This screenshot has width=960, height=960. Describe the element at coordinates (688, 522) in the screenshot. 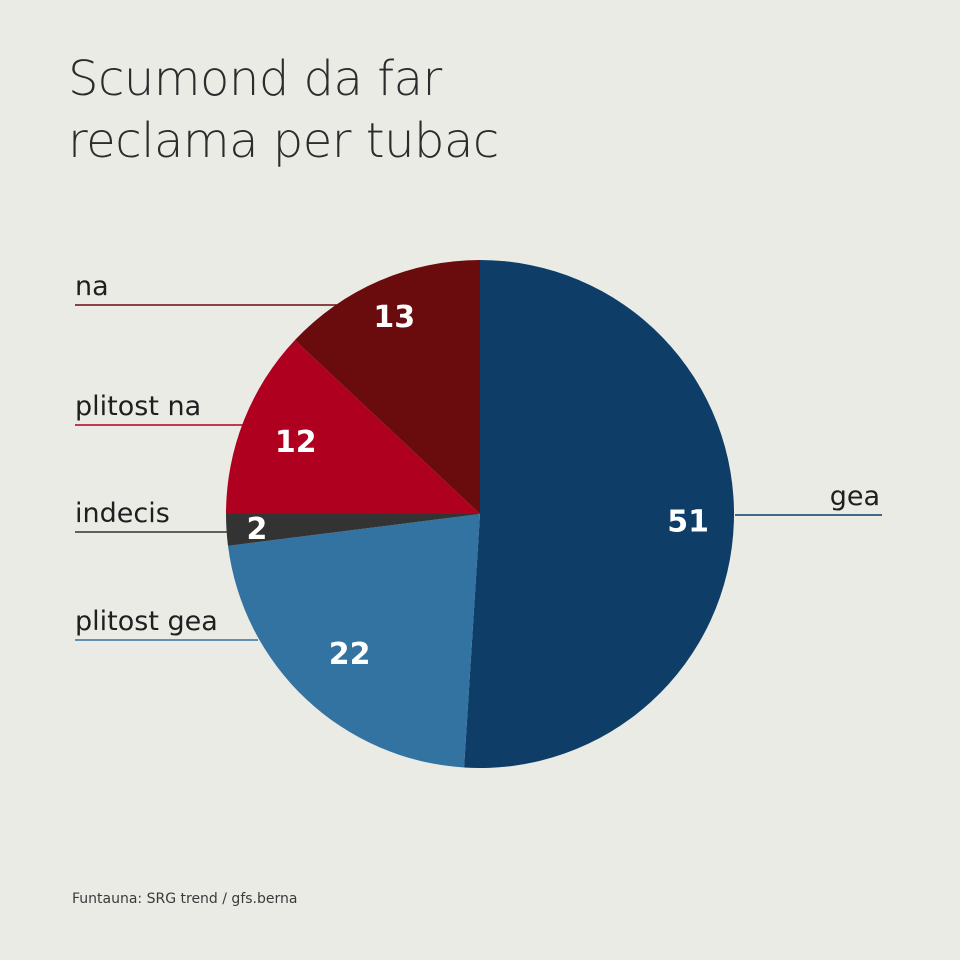

I see `value-label-gea: 51` at that location.